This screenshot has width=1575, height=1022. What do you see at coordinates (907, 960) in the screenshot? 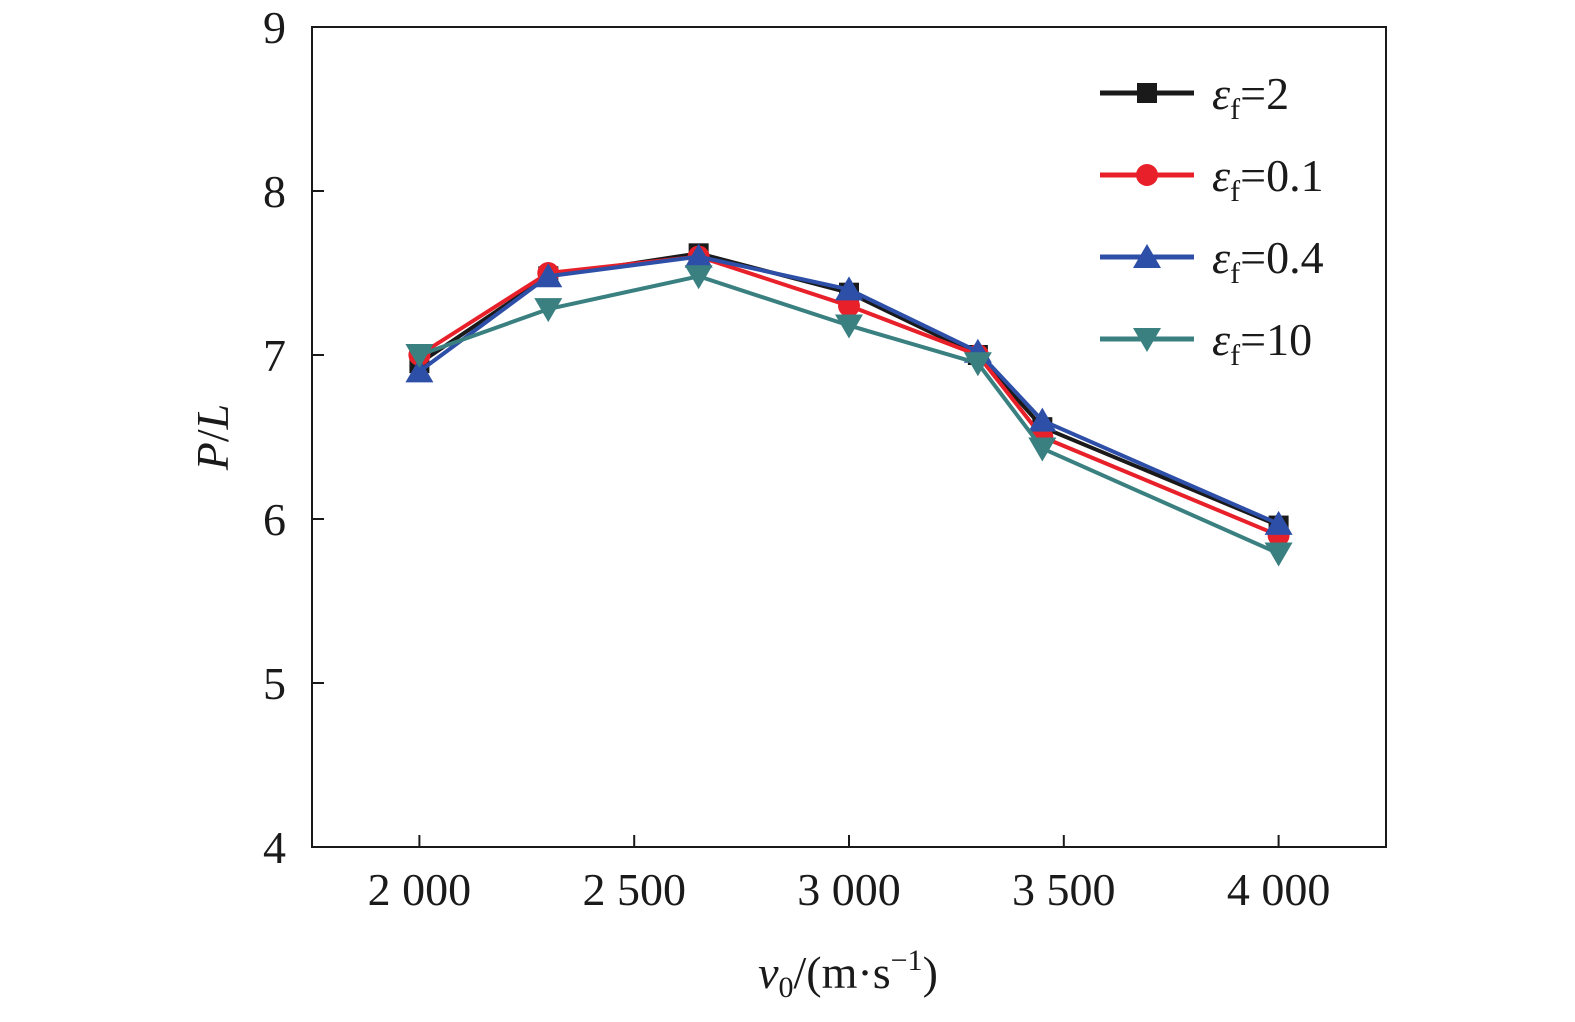
I see `x-axis-label-superscript: −1` at bounding box center [907, 960].